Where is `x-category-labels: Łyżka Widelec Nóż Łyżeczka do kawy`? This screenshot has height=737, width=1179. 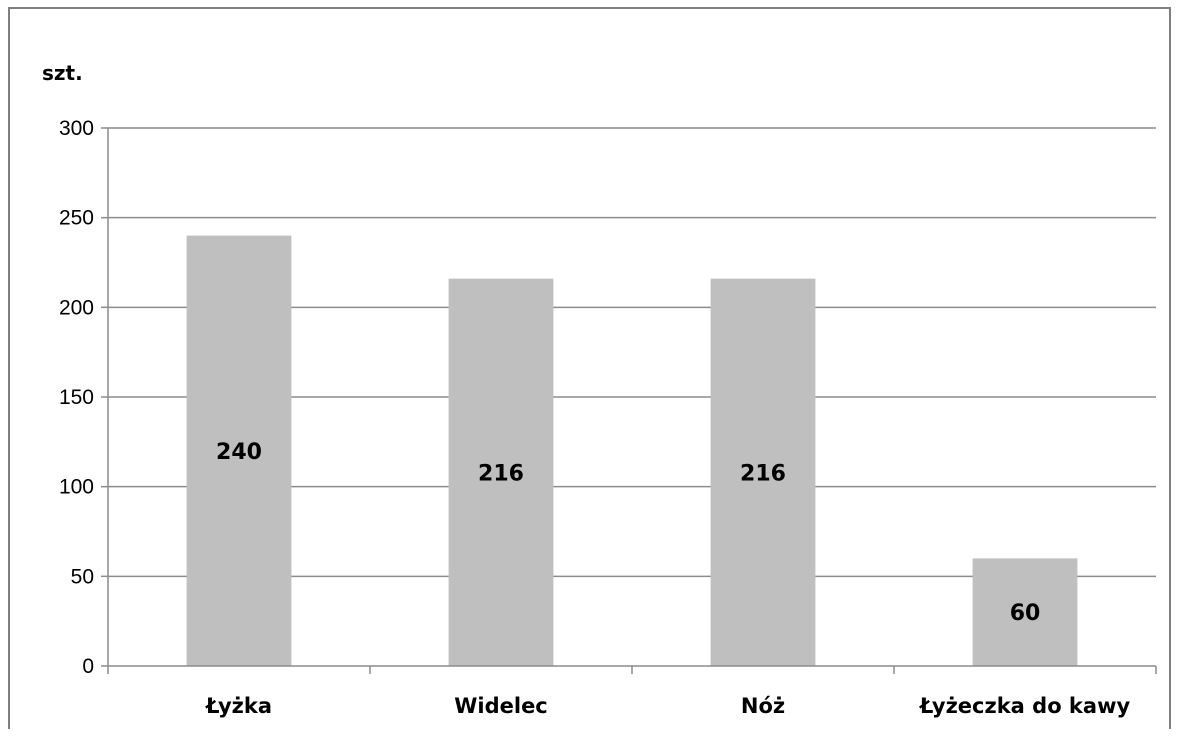 x-category-labels: Łyżka Widelec Nóż Łyżeczka do kawy is located at coordinates (668, 706).